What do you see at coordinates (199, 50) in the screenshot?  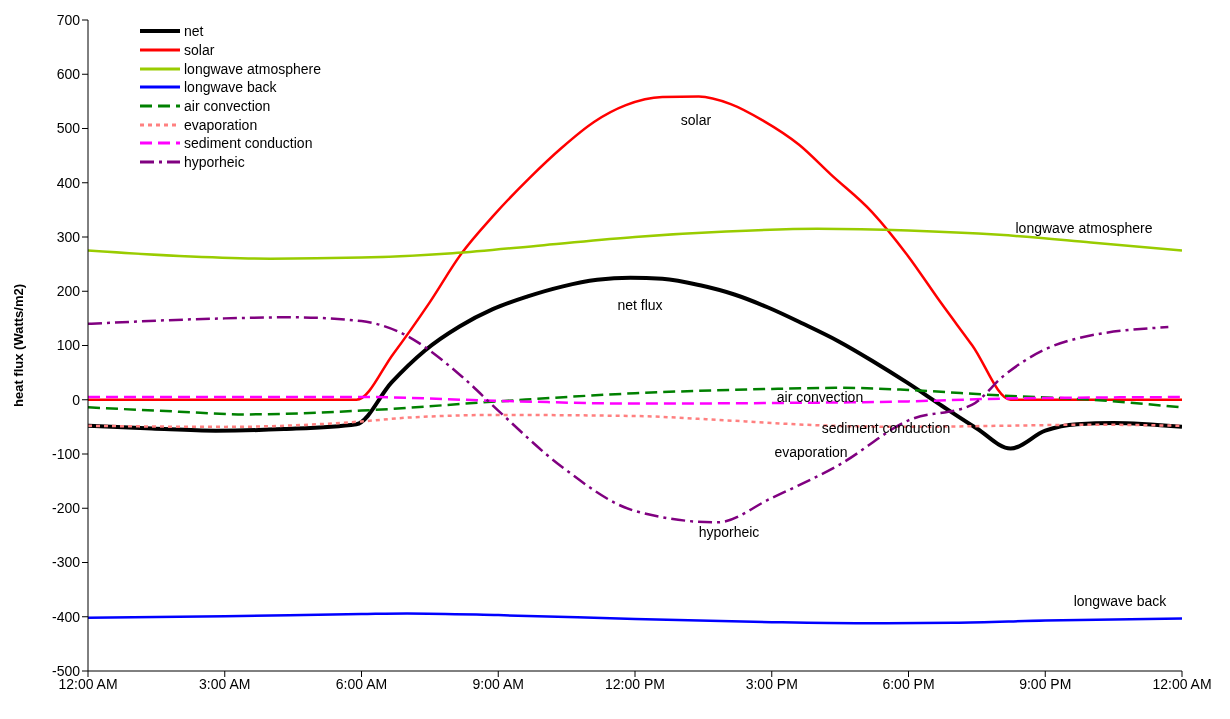 I see `legend-label: solar` at bounding box center [199, 50].